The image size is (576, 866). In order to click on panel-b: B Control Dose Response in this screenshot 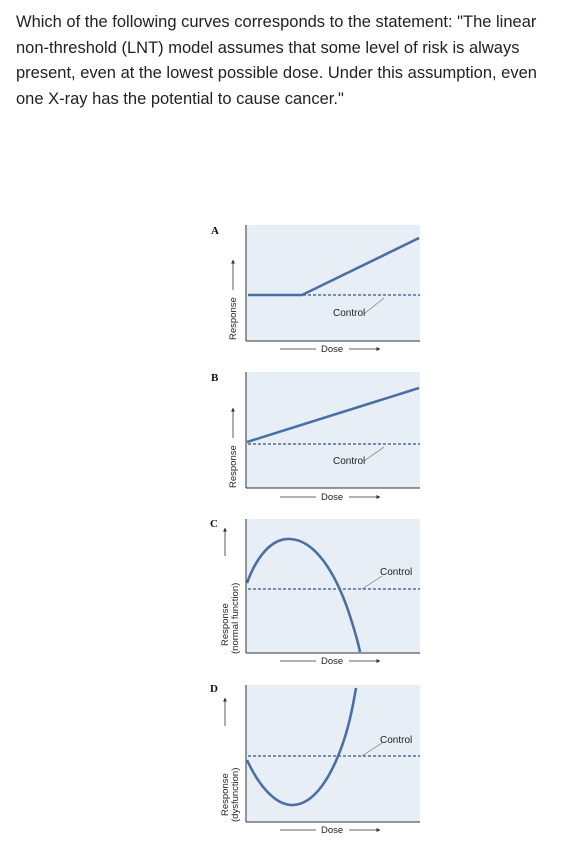, I will do `click(315, 437)`.